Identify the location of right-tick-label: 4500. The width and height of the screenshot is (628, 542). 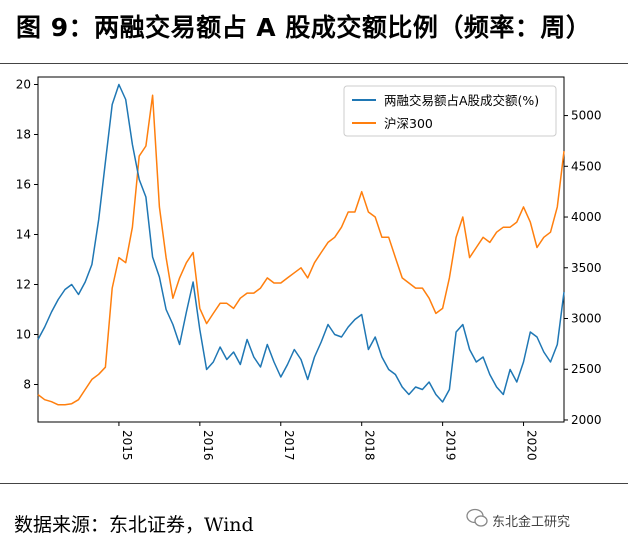
(586, 166).